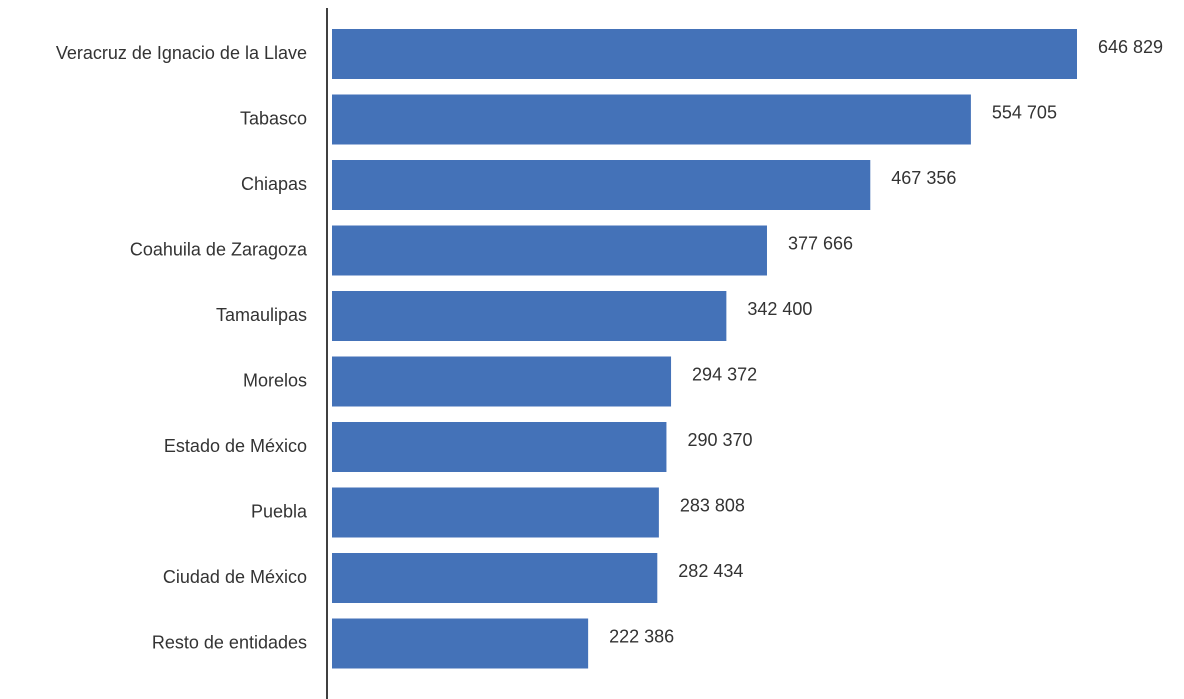 The width and height of the screenshot is (1184, 699). I want to click on category-label: Veracruz de Ignacio de la Llave, so click(181, 53).